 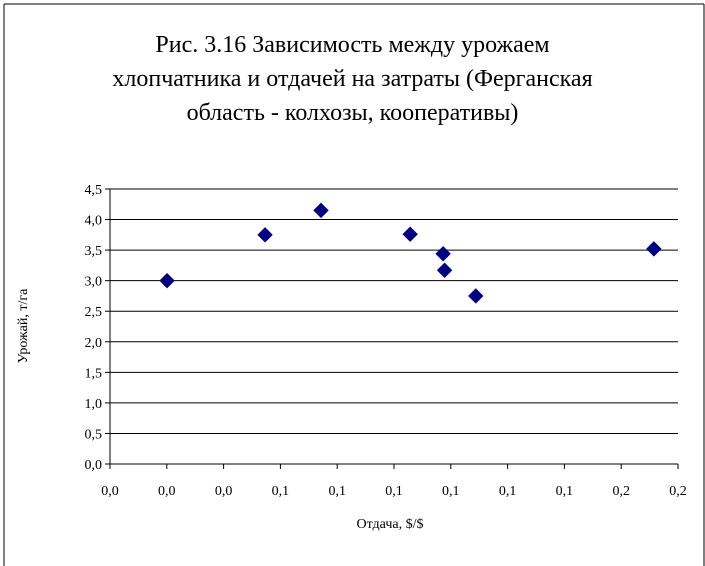 I want to click on y-tick-label: 0,5, so click(x=94, y=434).